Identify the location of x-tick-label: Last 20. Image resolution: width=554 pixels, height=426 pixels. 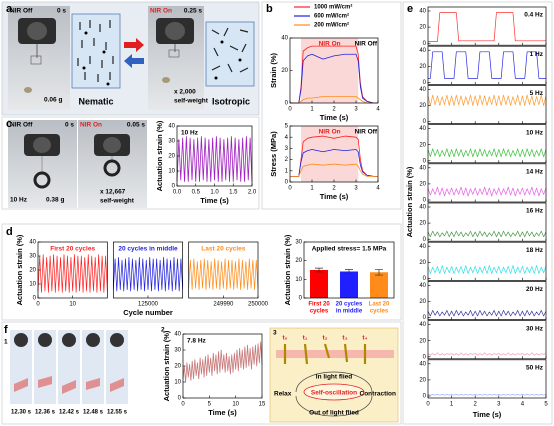
(379, 305).